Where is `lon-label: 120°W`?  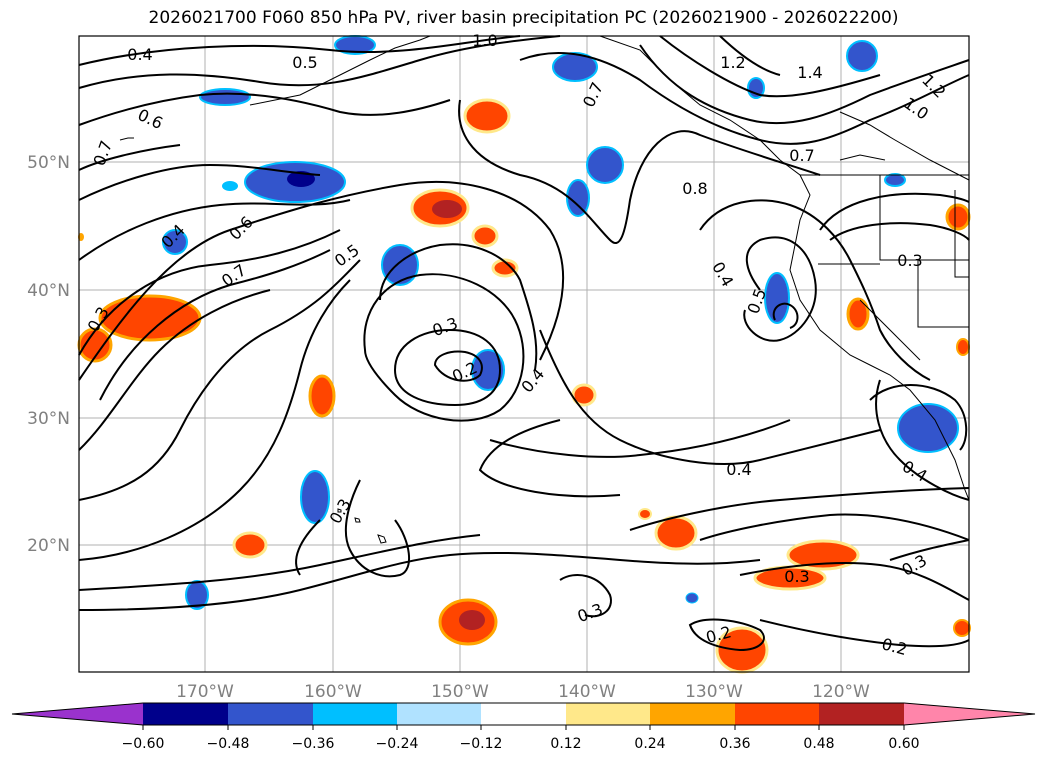 lon-label: 120°W is located at coordinates (841, 692).